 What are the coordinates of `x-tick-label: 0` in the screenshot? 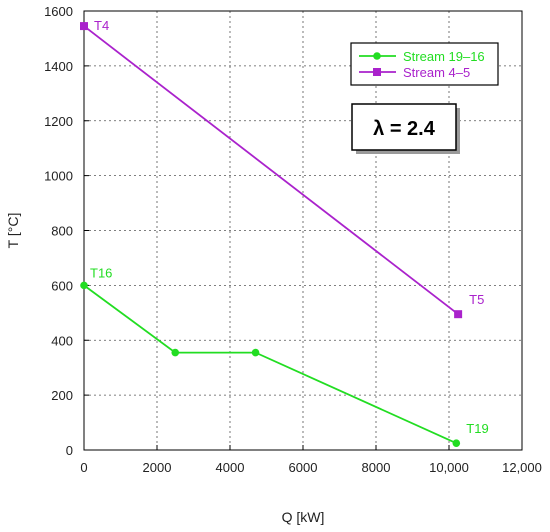 It's located at (83, 467).